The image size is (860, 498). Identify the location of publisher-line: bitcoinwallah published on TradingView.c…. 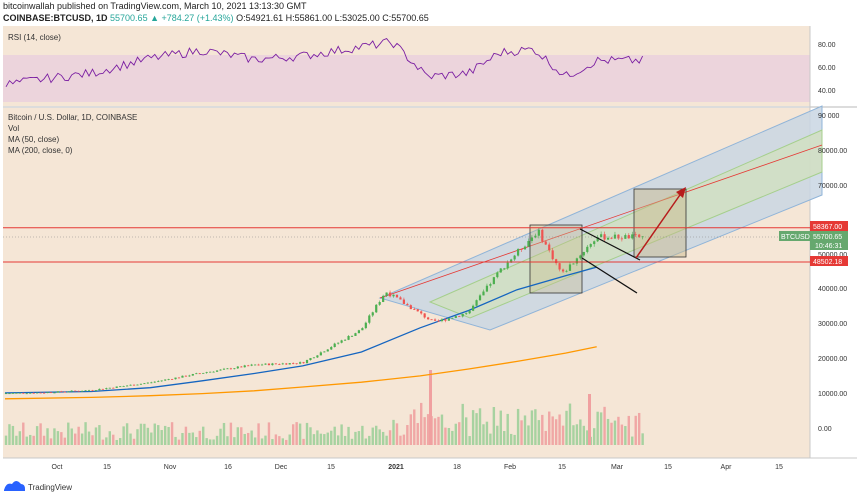
(155, 6).